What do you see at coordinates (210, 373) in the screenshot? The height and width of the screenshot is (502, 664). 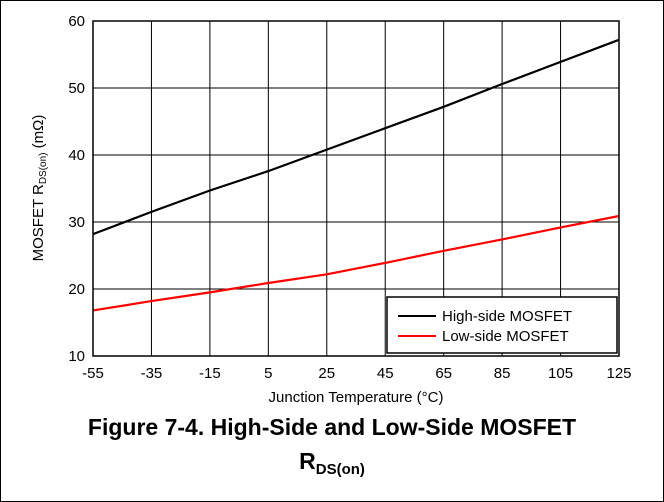 I see `x-tick-label: -15` at bounding box center [210, 373].